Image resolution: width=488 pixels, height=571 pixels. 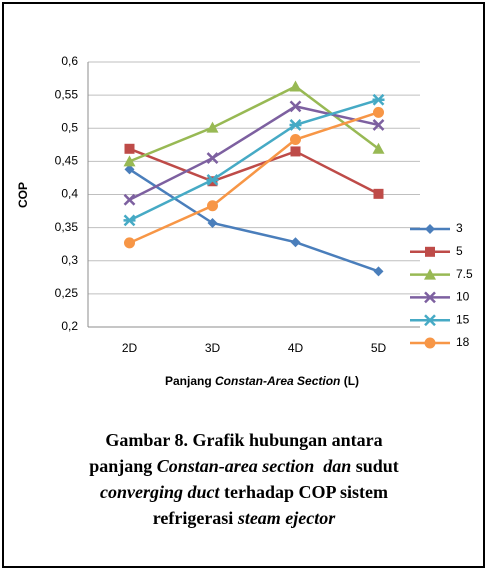 I want to click on caption-line: converging duct terhadap COP sistem, so click(x=244, y=492).